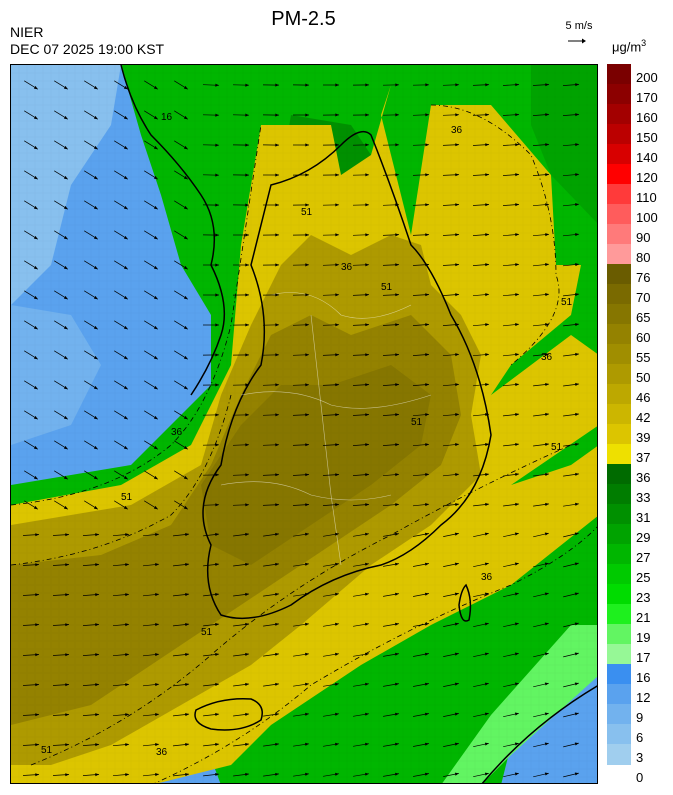  What do you see at coordinates (647, 77) in the screenshot?
I see `color-scale-tick-label: 200` at bounding box center [647, 77].